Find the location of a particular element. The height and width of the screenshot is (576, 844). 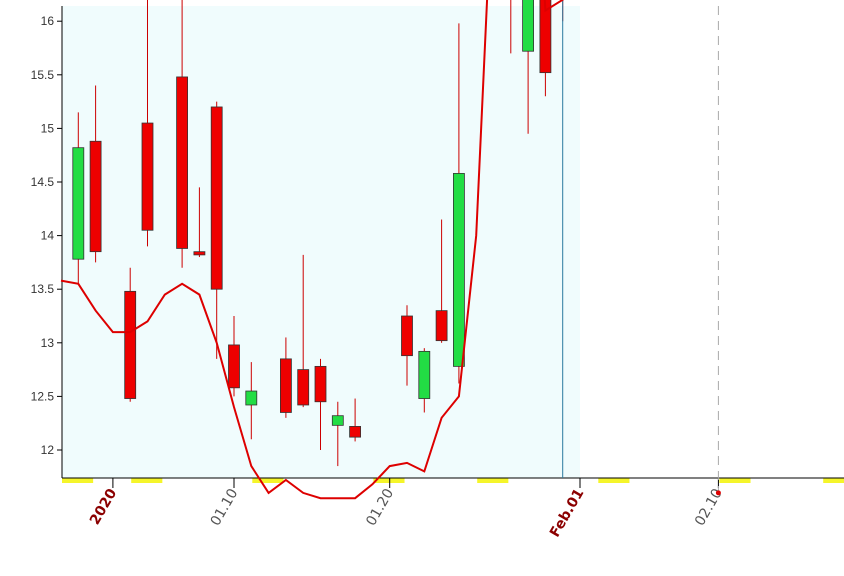

dot-marker is located at coordinates (718, 493).